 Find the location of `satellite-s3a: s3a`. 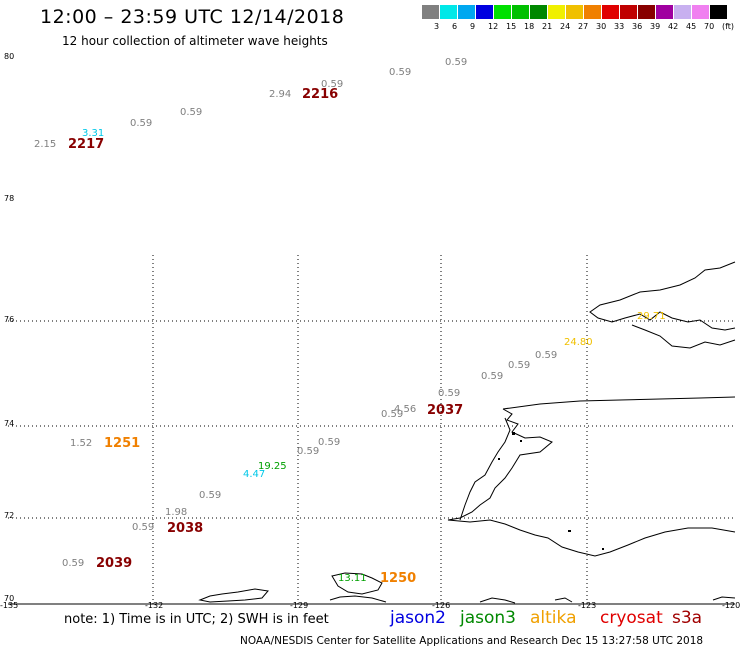

satellite-s3a: s3a is located at coordinates (687, 618).